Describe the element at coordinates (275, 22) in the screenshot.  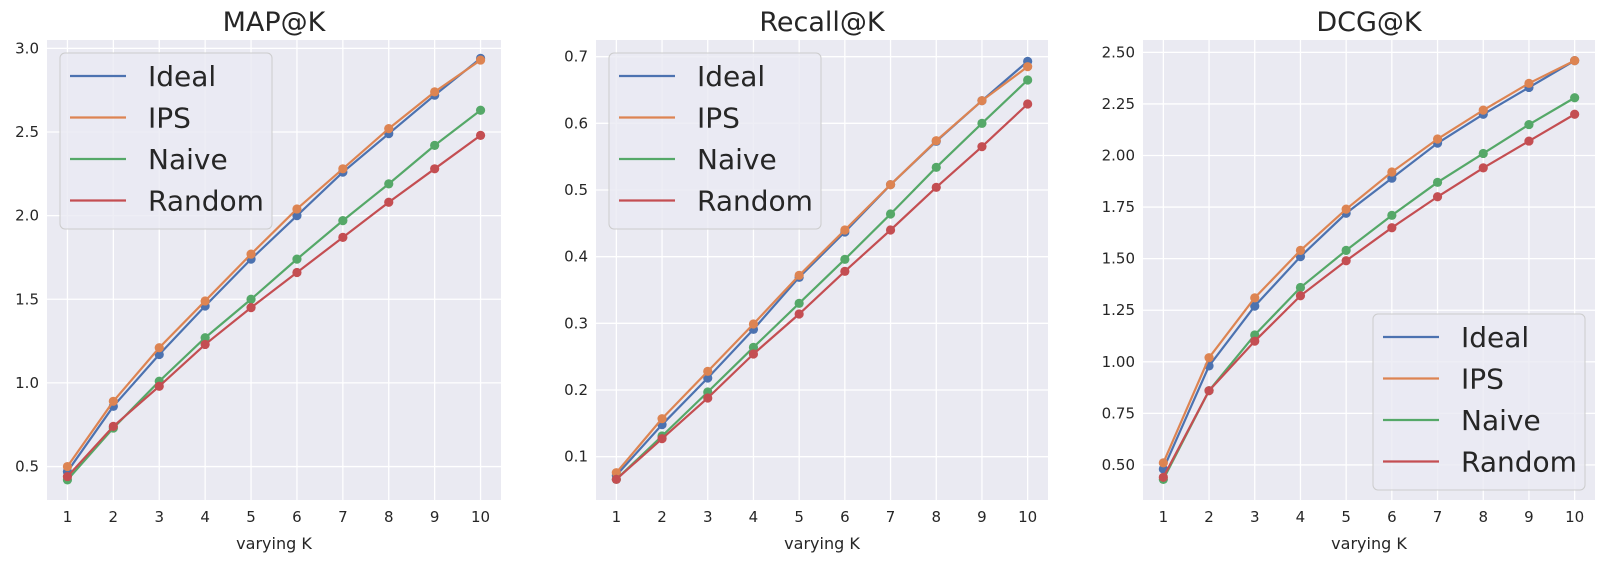
I see `chart-title: MAP@K` at that location.